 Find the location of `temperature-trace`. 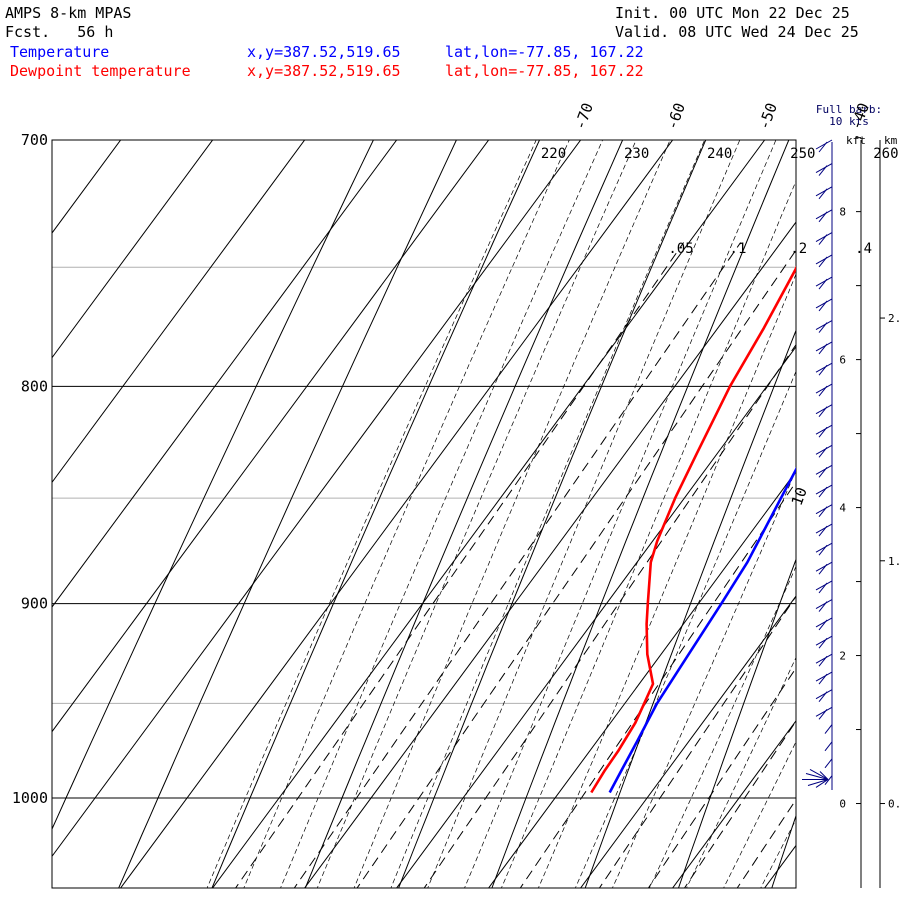

temperature-trace is located at coordinates (702, 630).